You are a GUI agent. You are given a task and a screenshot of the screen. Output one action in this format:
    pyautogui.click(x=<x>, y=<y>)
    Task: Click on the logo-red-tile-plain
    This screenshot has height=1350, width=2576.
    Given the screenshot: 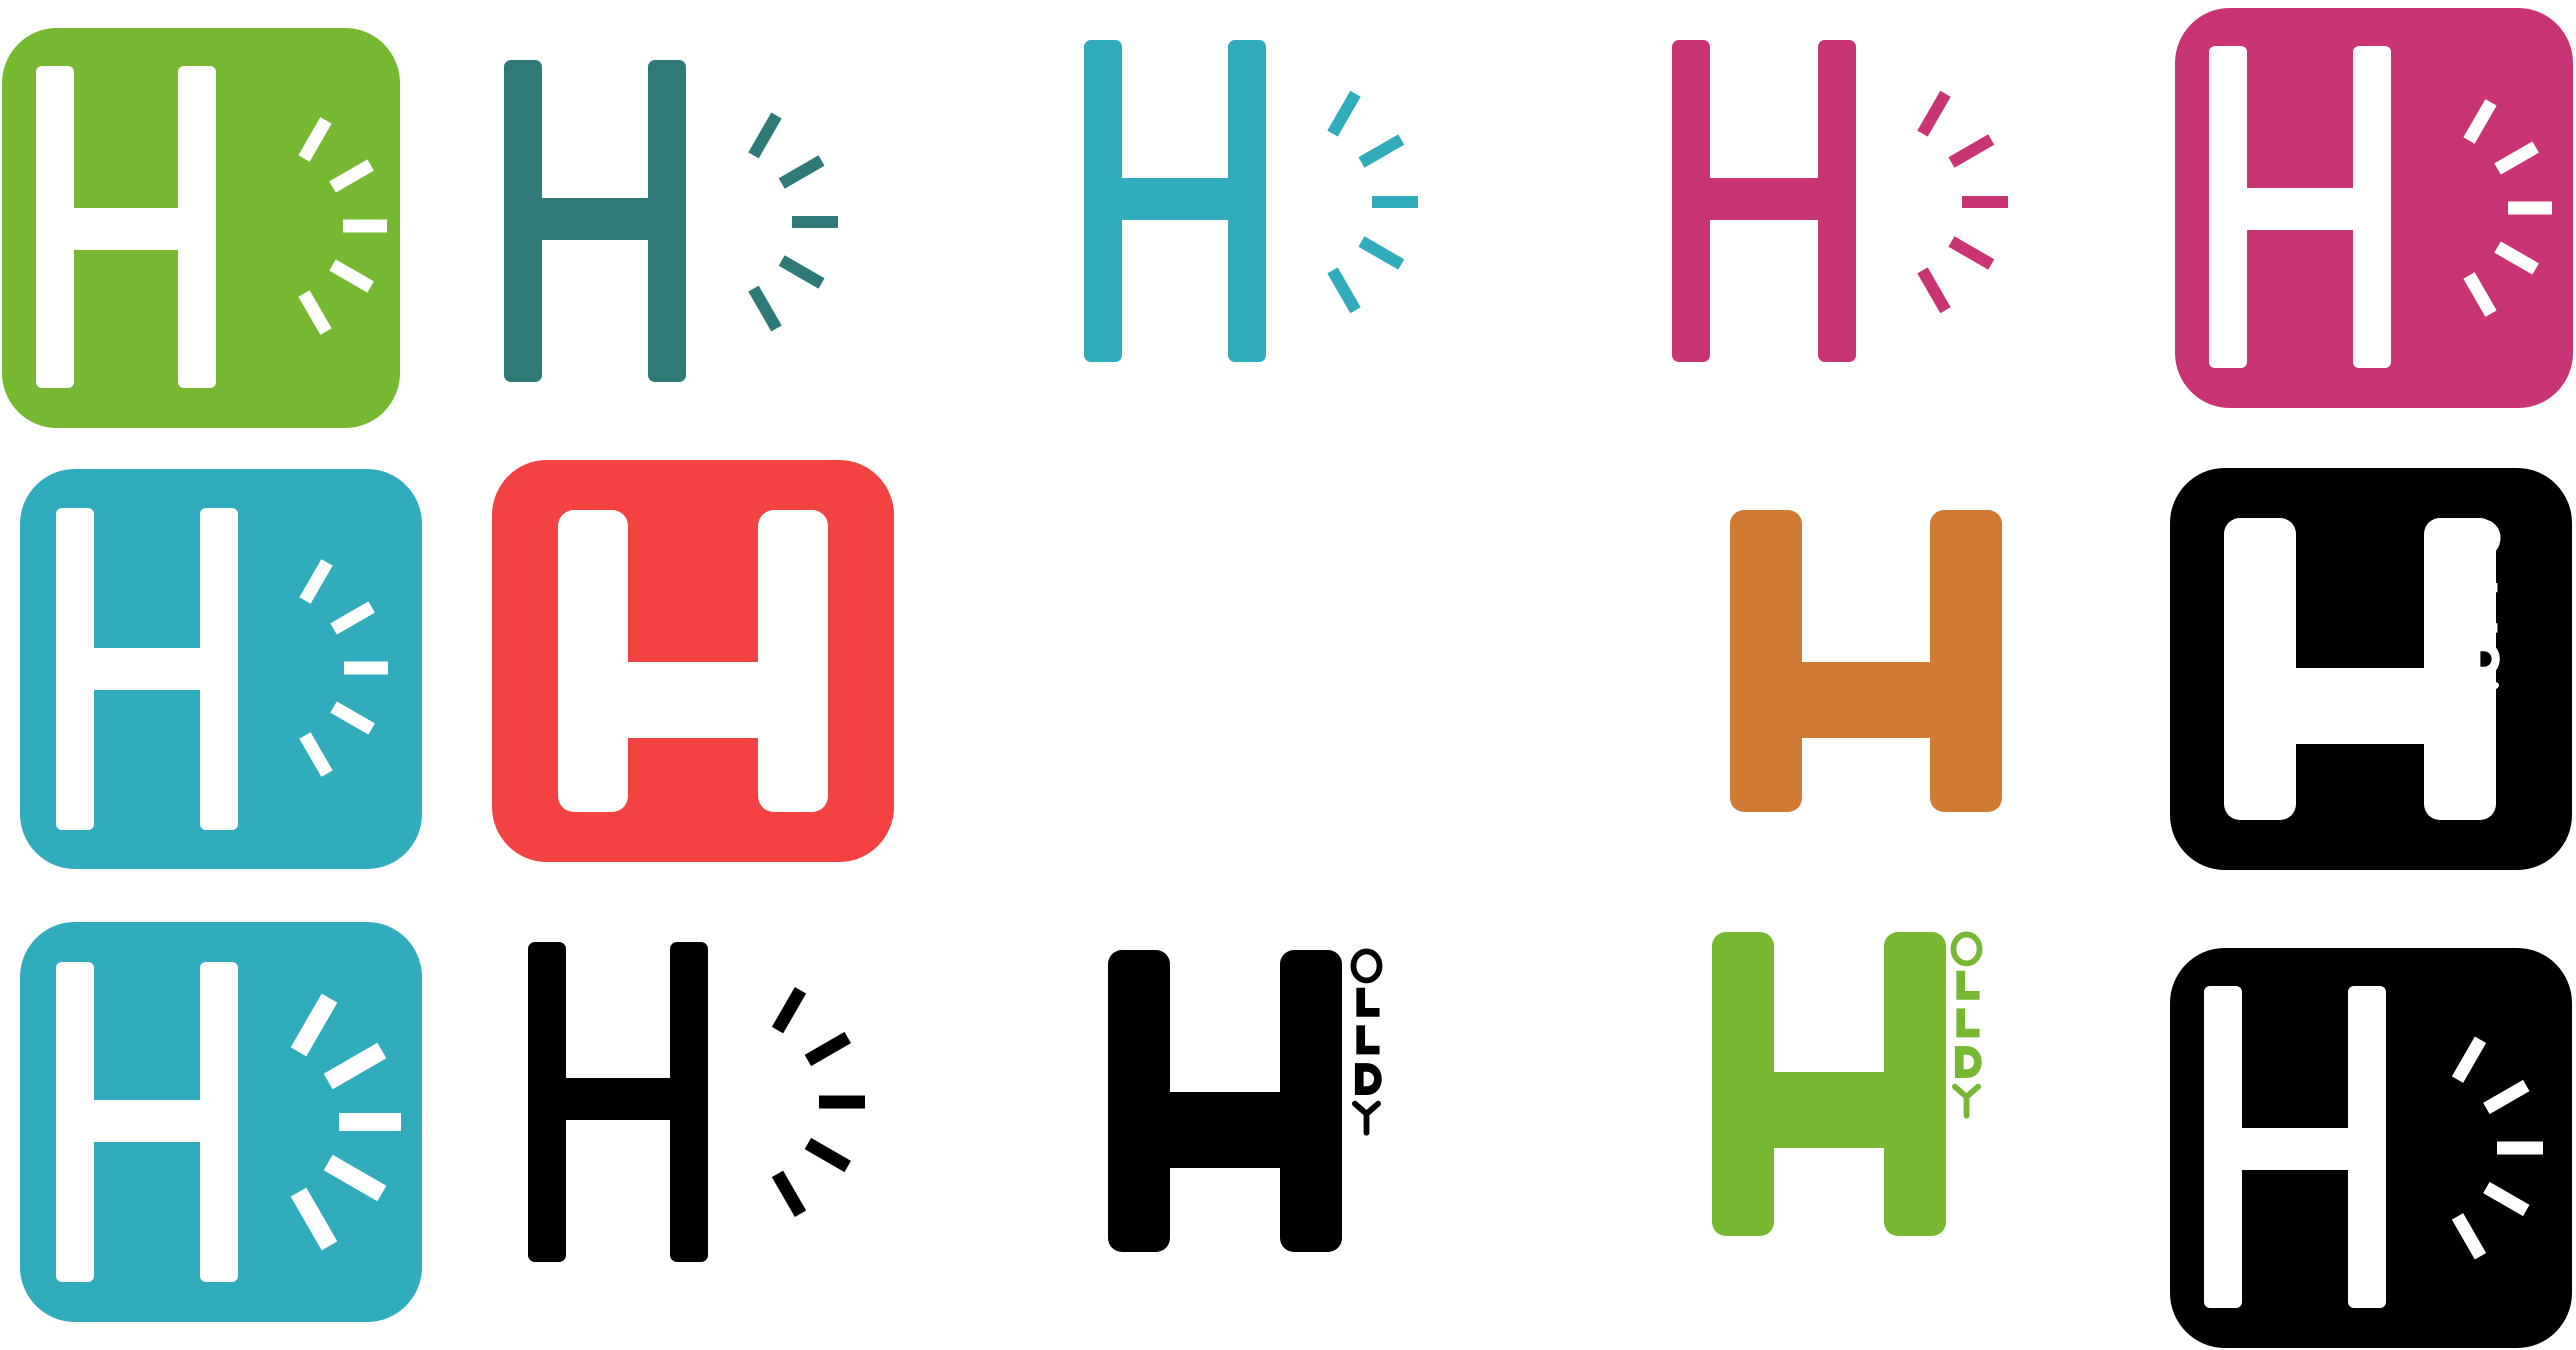 What is the action you would take?
    pyautogui.click(x=693, y=661)
    